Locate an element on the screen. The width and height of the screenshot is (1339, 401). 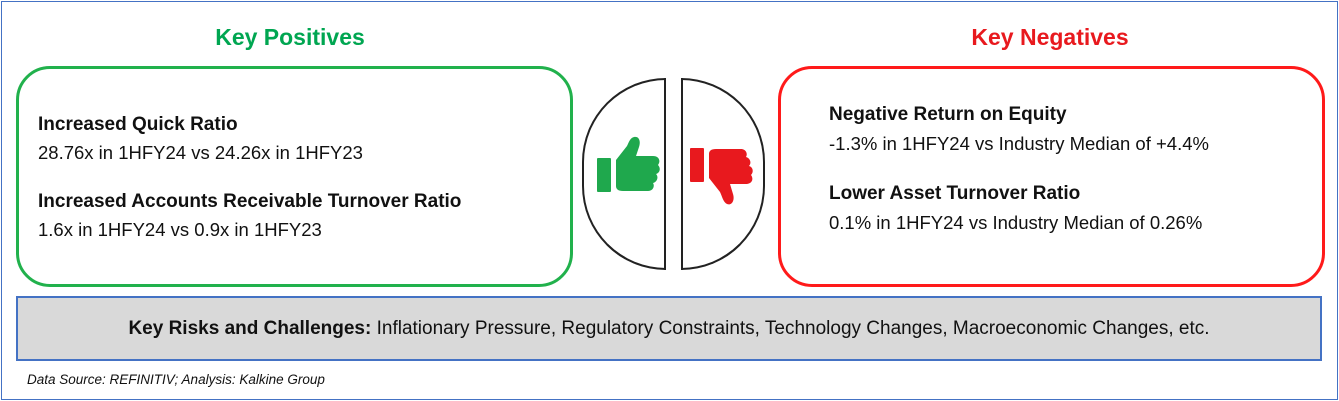
thumbs-up-icon is located at coordinates (628, 164).